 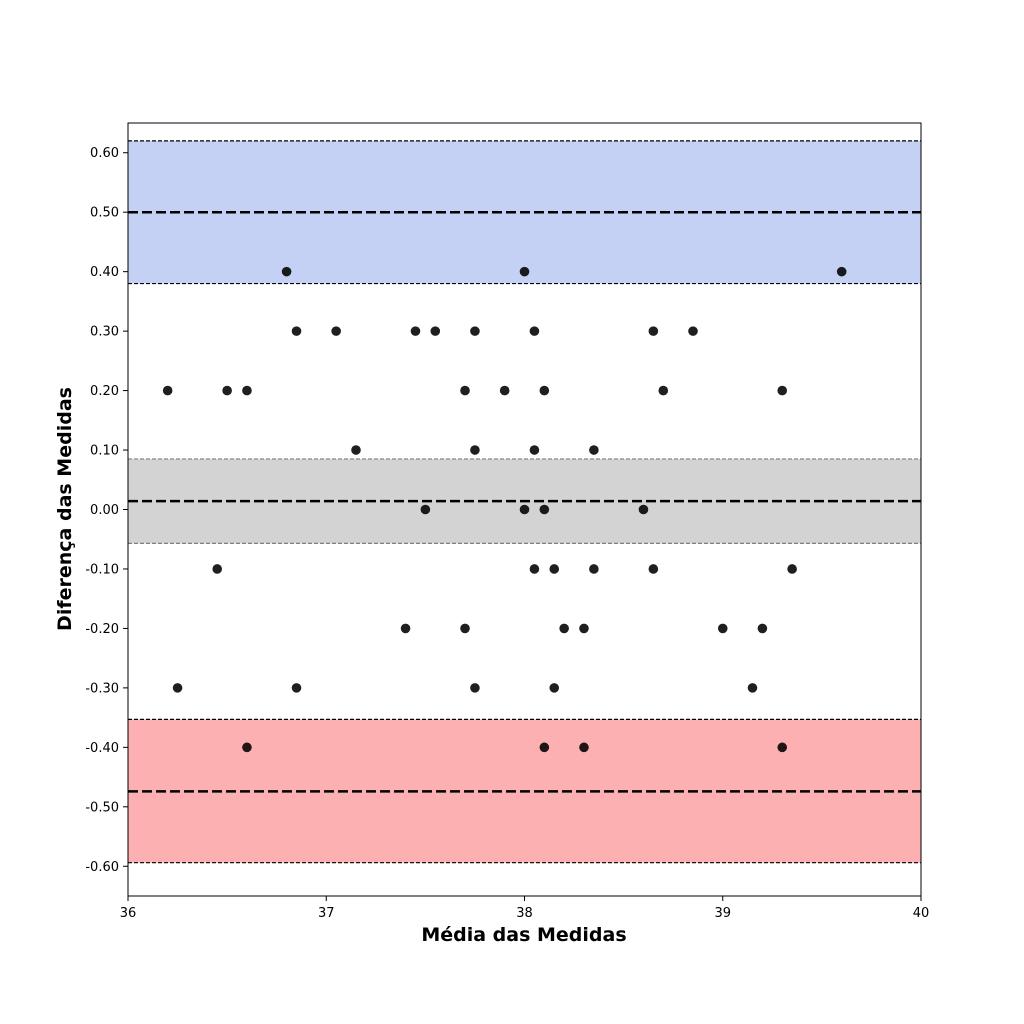 I want to click on x-tick-label: 39, so click(x=722, y=913).